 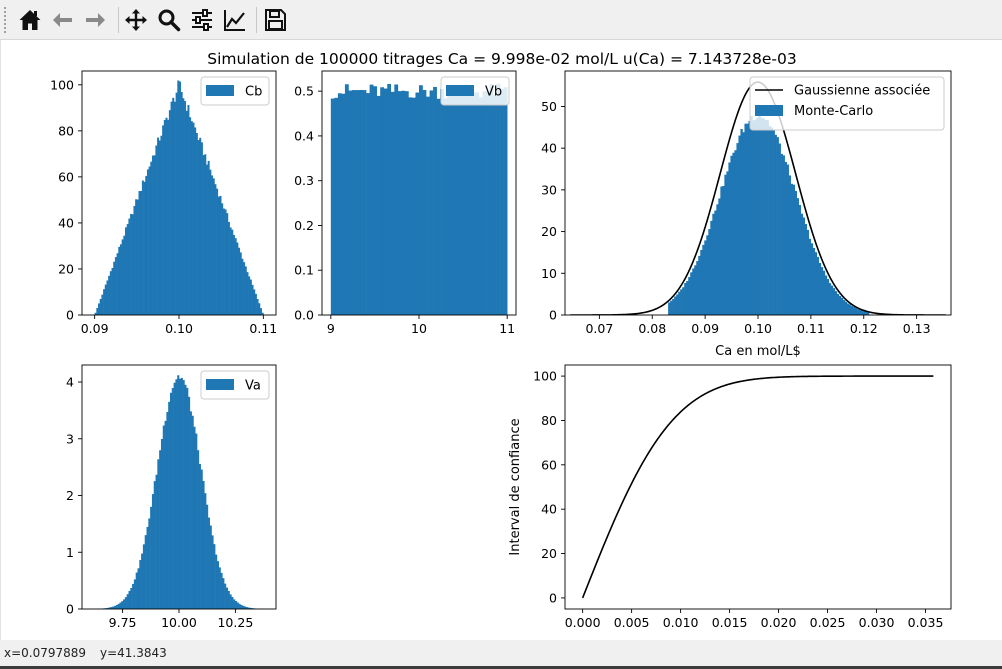 What do you see at coordinates (136, 20) in the screenshot?
I see `pan-button` at bounding box center [136, 20].